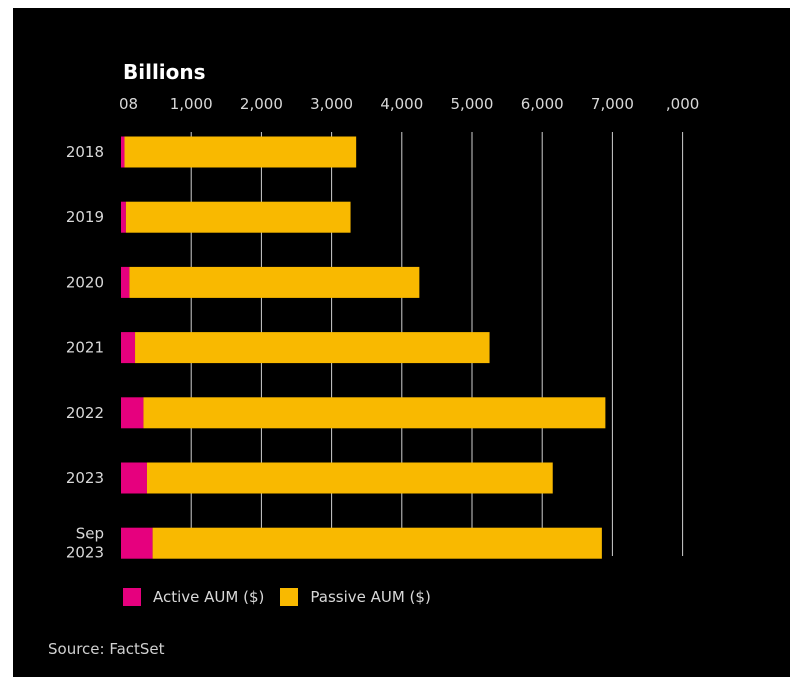 The width and height of the screenshot is (790, 677). Describe the element at coordinates (85, 543) in the screenshot. I see `y-category-label: Sep 2023` at that location.